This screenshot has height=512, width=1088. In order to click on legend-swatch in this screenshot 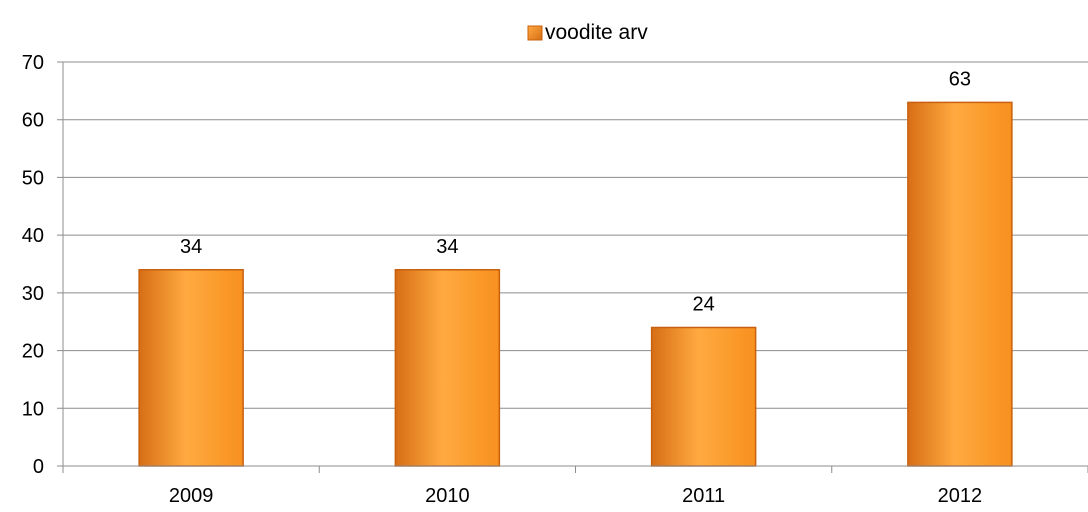, I will do `click(535, 33)`.